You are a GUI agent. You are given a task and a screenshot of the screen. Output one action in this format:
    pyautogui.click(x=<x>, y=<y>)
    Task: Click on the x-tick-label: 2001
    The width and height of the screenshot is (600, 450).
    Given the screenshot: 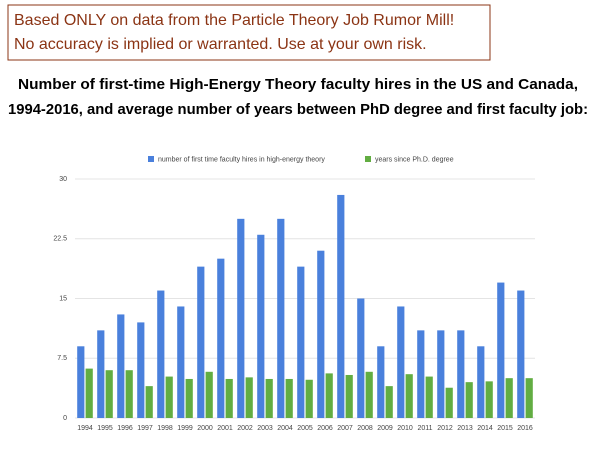 What is the action you would take?
    pyautogui.click(x=225, y=428)
    